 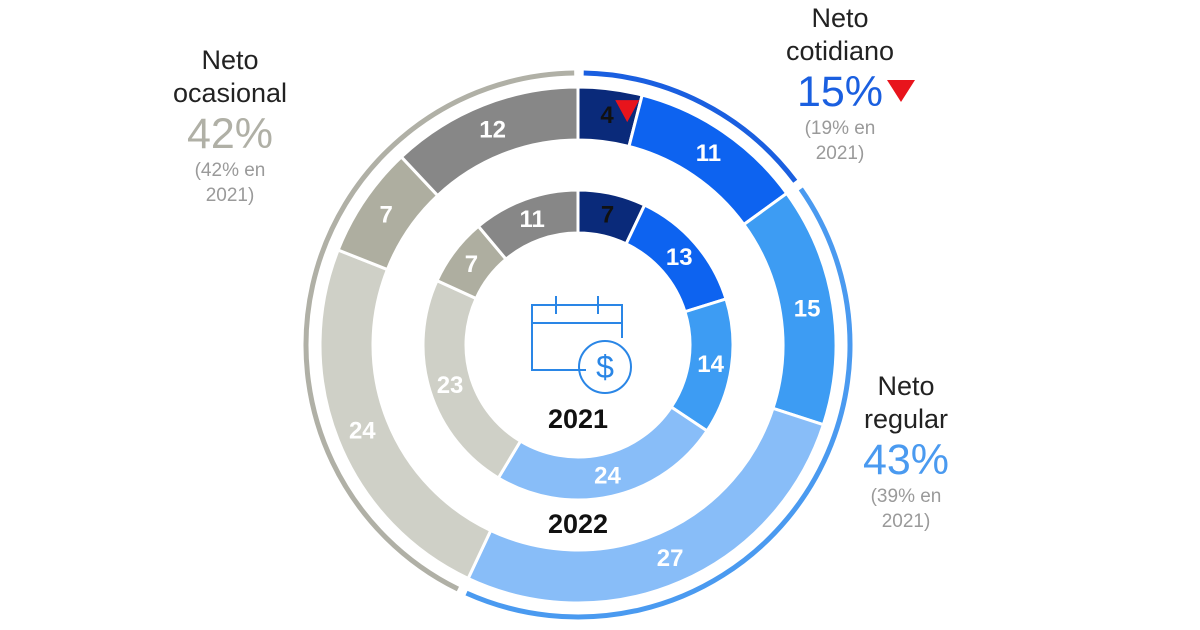 I want to click on outer-value-label-1: 11, so click(x=708, y=153).